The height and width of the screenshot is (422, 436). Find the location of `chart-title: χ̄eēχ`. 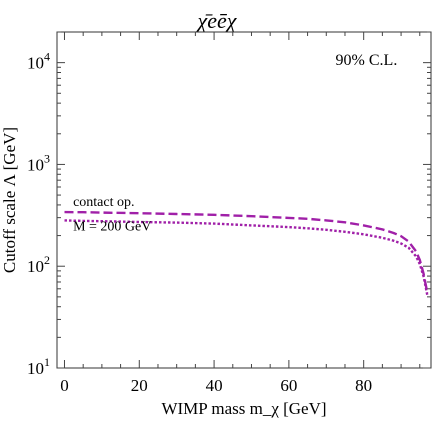

chart-title: χ̄eēχ is located at coordinates (217, 20).